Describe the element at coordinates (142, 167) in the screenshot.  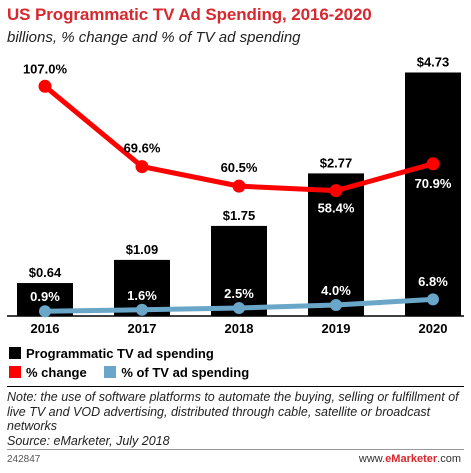
I see `change-point-2017` at that location.